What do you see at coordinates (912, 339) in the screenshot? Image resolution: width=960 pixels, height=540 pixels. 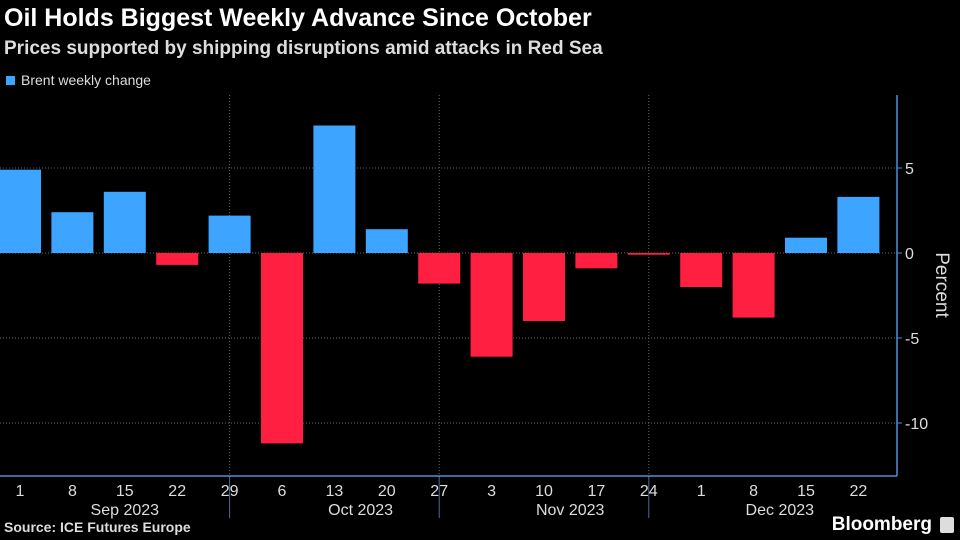 I see `y-tick-label: -5` at bounding box center [912, 339].